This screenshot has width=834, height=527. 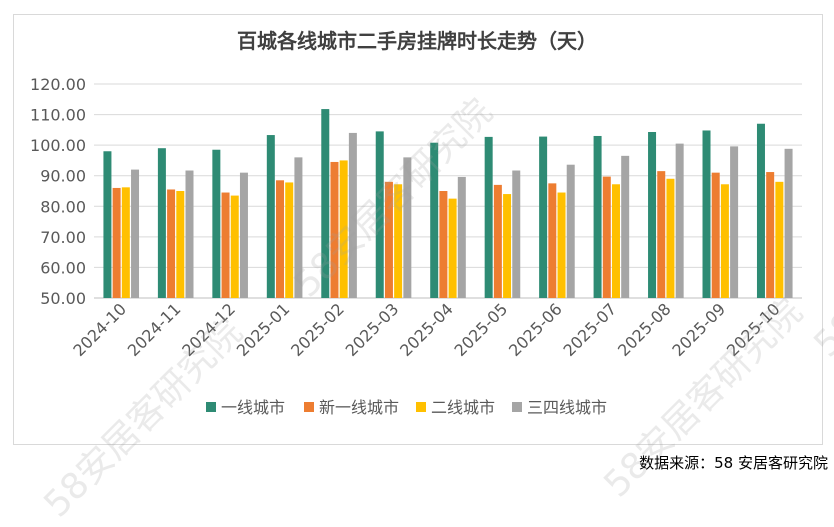 I want to click on bar-2025-09-s4, so click(x=734, y=222).